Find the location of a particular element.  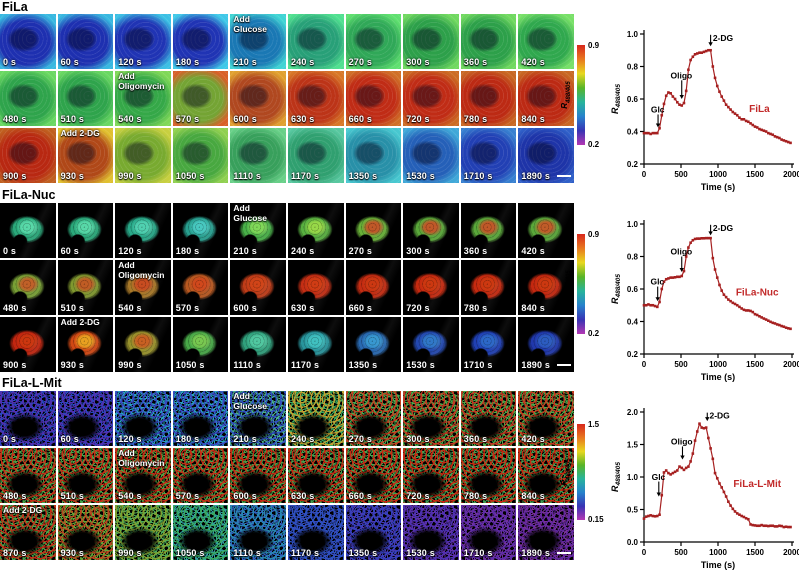

section-title-nuc: FiLa-Nuc is located at coordinates (29, 195).